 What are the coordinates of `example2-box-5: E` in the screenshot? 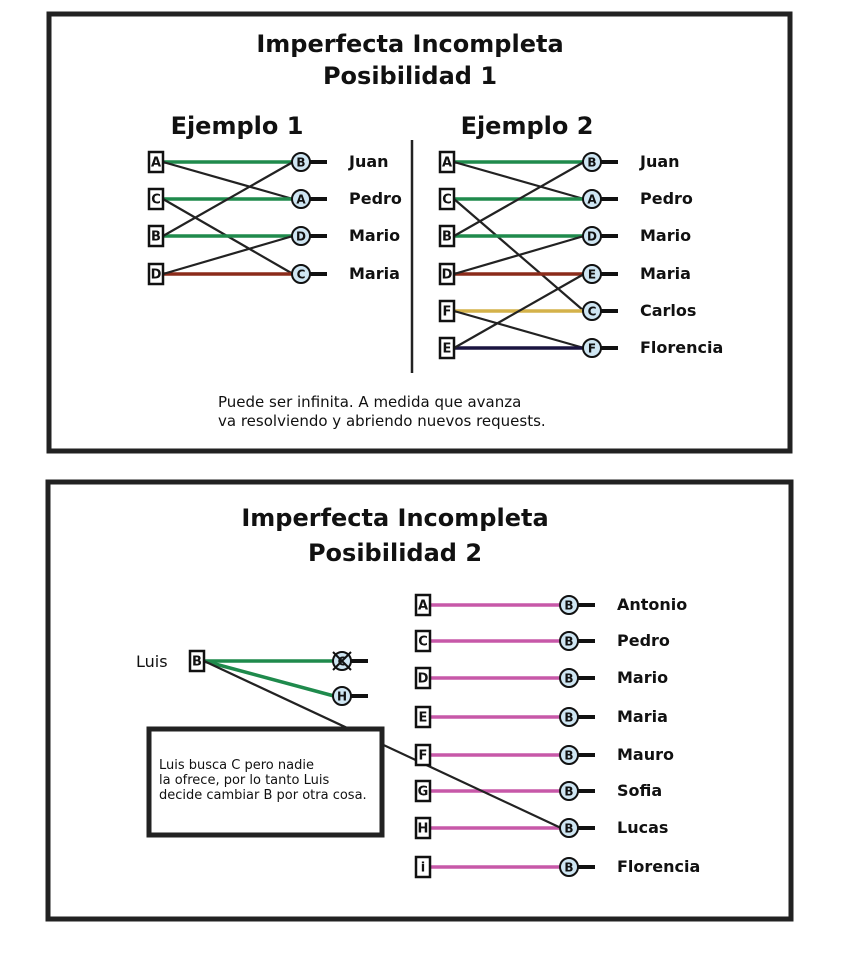 It's located at (447, 349).